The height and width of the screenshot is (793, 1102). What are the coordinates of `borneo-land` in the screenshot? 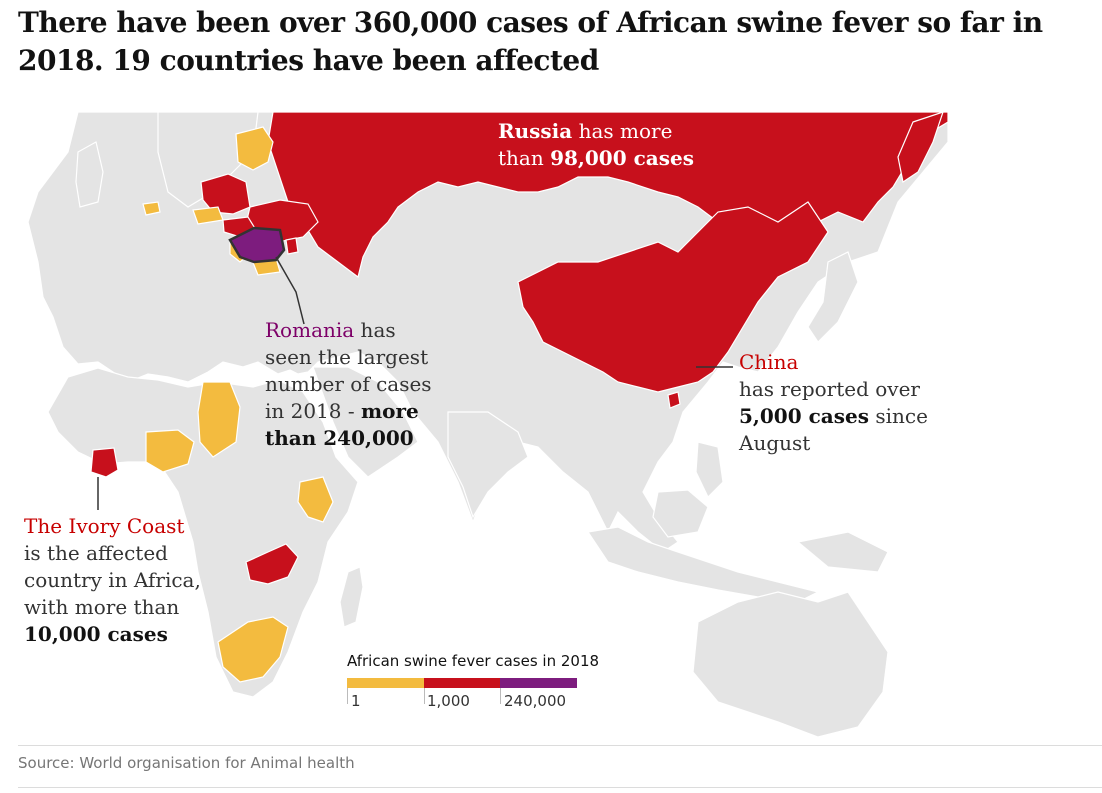 It's located at (680, 513).